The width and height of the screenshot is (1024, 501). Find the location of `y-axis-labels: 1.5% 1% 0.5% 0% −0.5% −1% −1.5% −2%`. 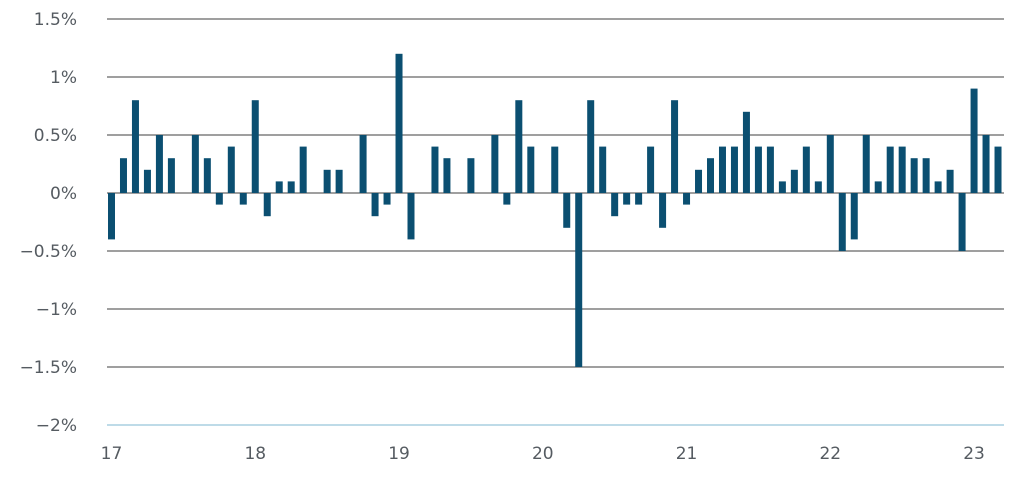

y-axis-labels: 1.5% 1% 0.5% 0% −0.5% −1% −1.5% −2% is located at coordinates (48, 223).